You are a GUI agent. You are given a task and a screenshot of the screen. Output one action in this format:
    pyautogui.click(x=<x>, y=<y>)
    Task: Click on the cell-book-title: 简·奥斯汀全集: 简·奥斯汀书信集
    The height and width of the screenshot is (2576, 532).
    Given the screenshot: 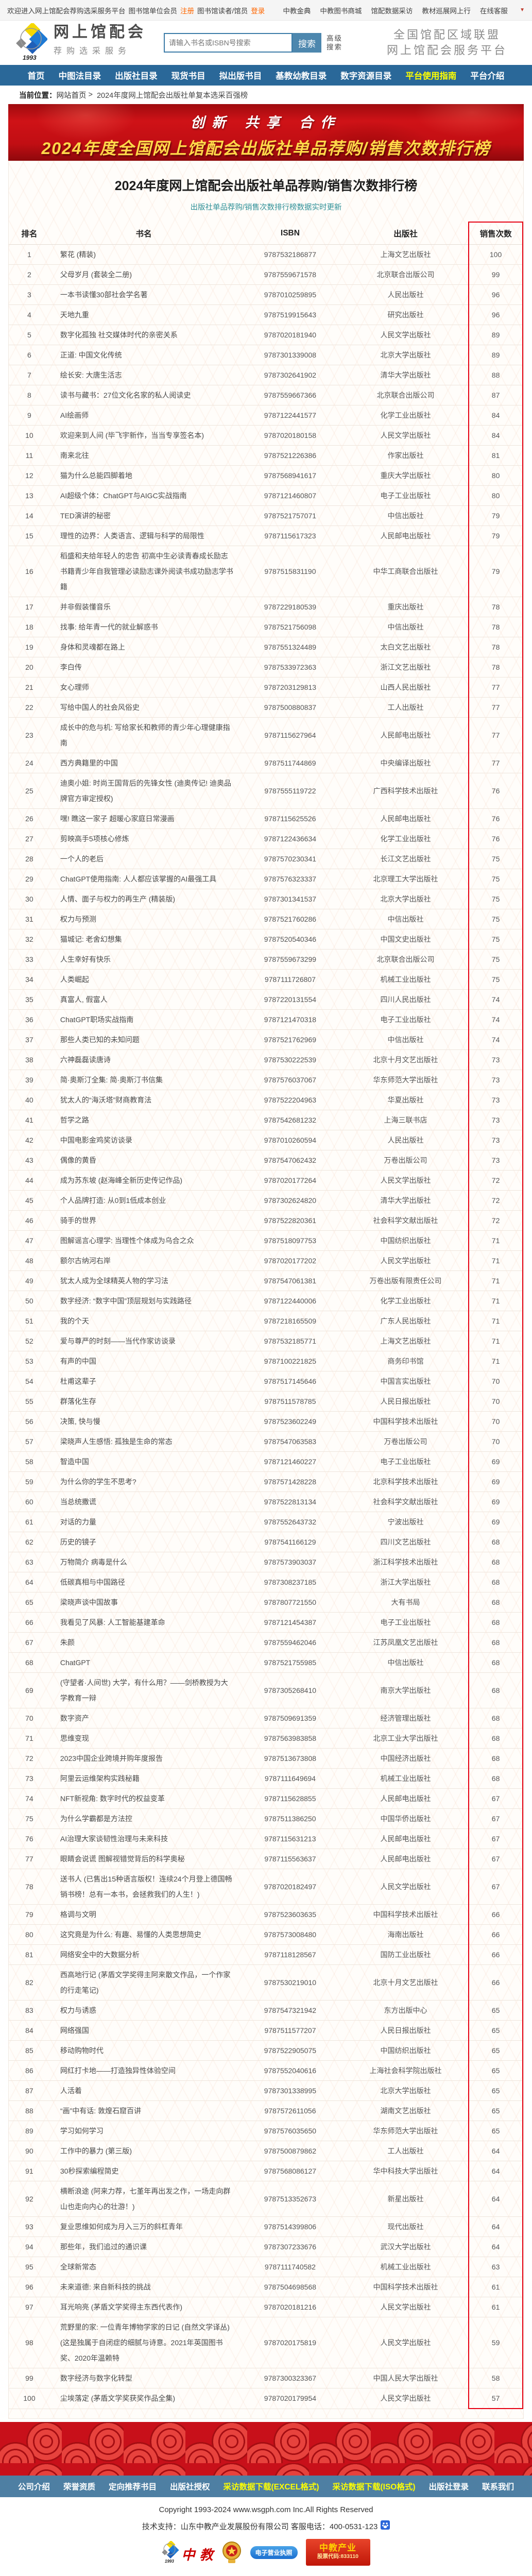 What is the action you would take?
    pyautogui.click(x=143, y=1080)
    